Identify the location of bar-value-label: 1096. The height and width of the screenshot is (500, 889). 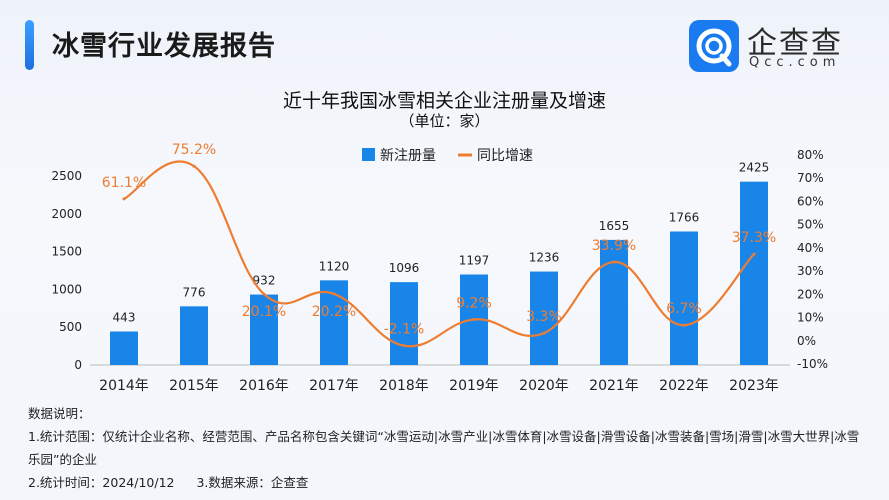
(404, 268).